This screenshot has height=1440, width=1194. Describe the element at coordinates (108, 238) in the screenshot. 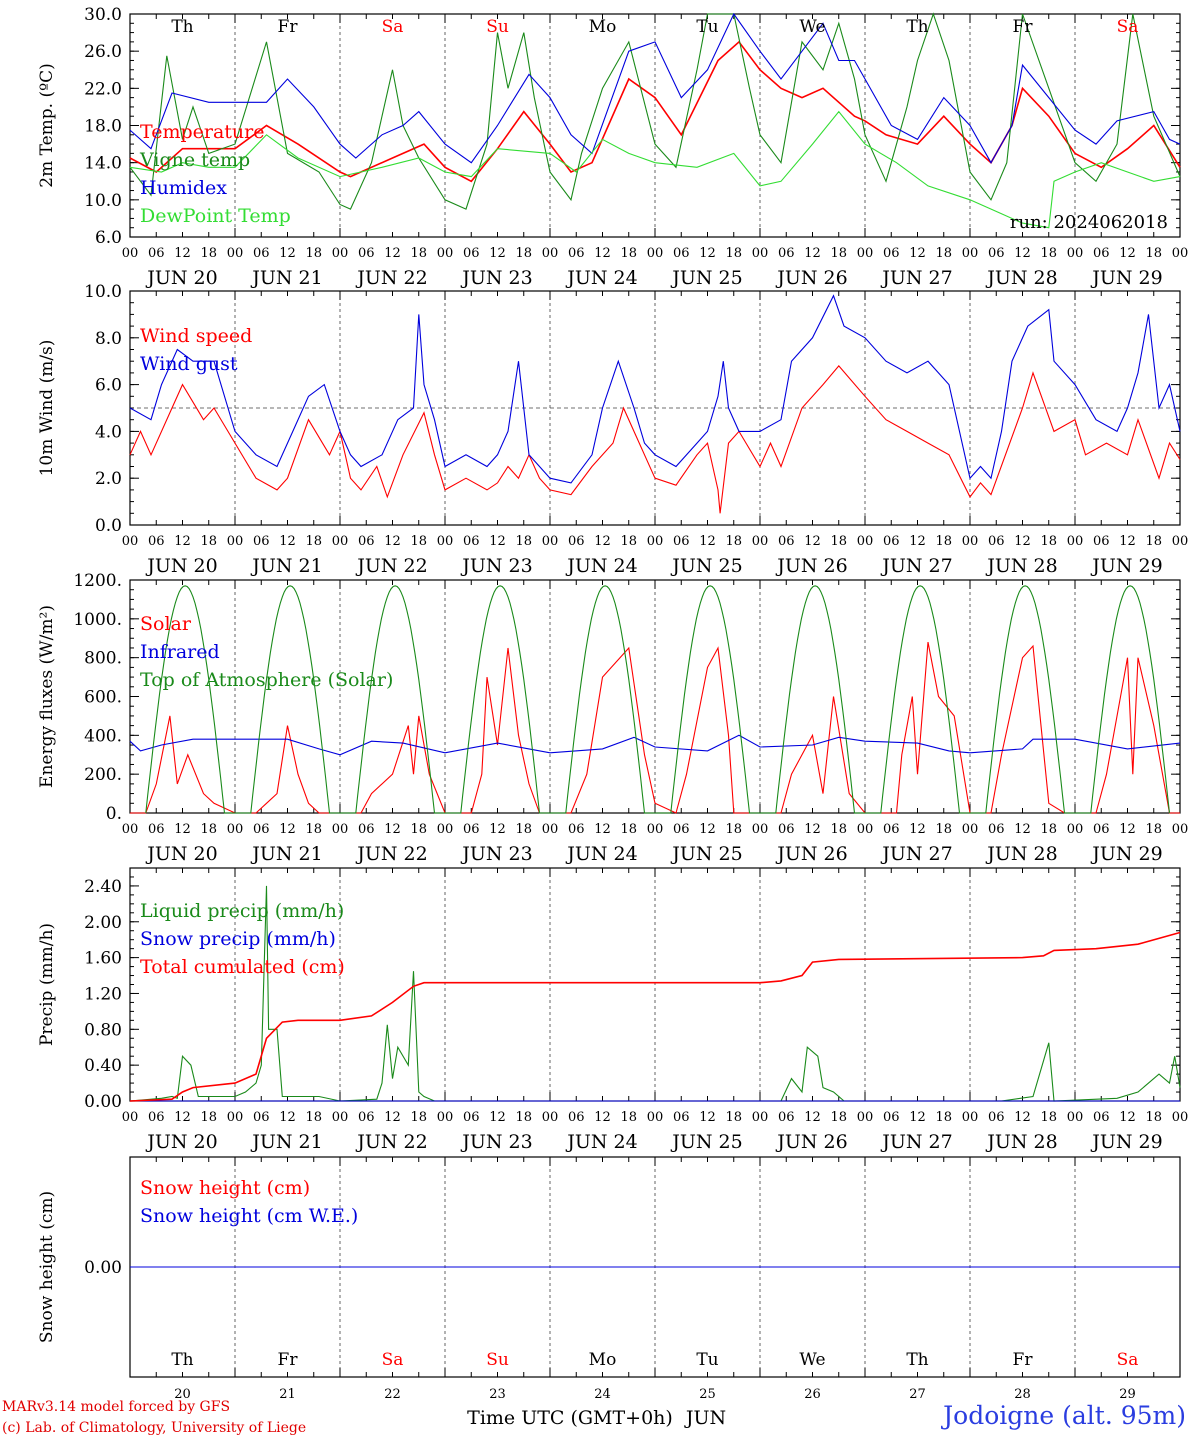

I see `y-tick-label: 6.0` at that location.